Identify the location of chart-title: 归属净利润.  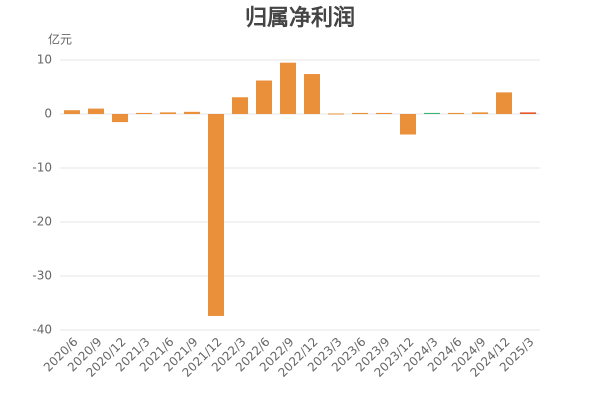
(300, 18).